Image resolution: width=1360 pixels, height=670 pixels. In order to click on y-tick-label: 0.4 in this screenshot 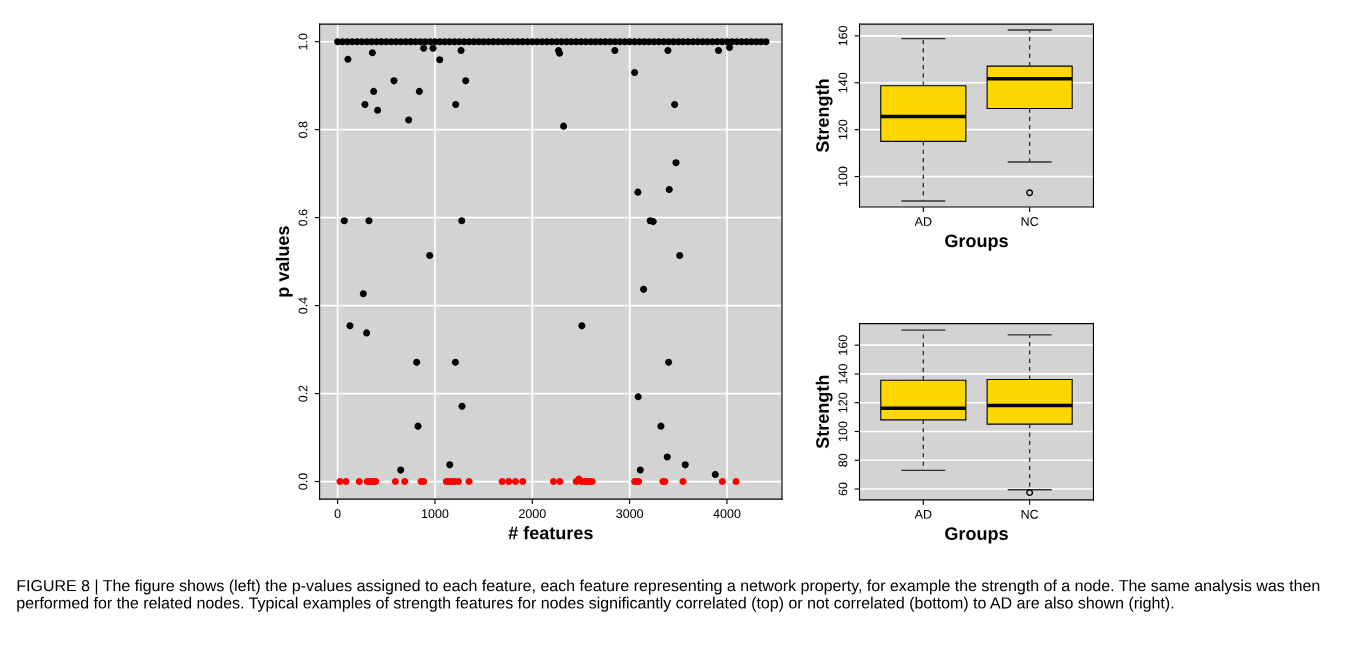, I will do `click(303, 305)`.